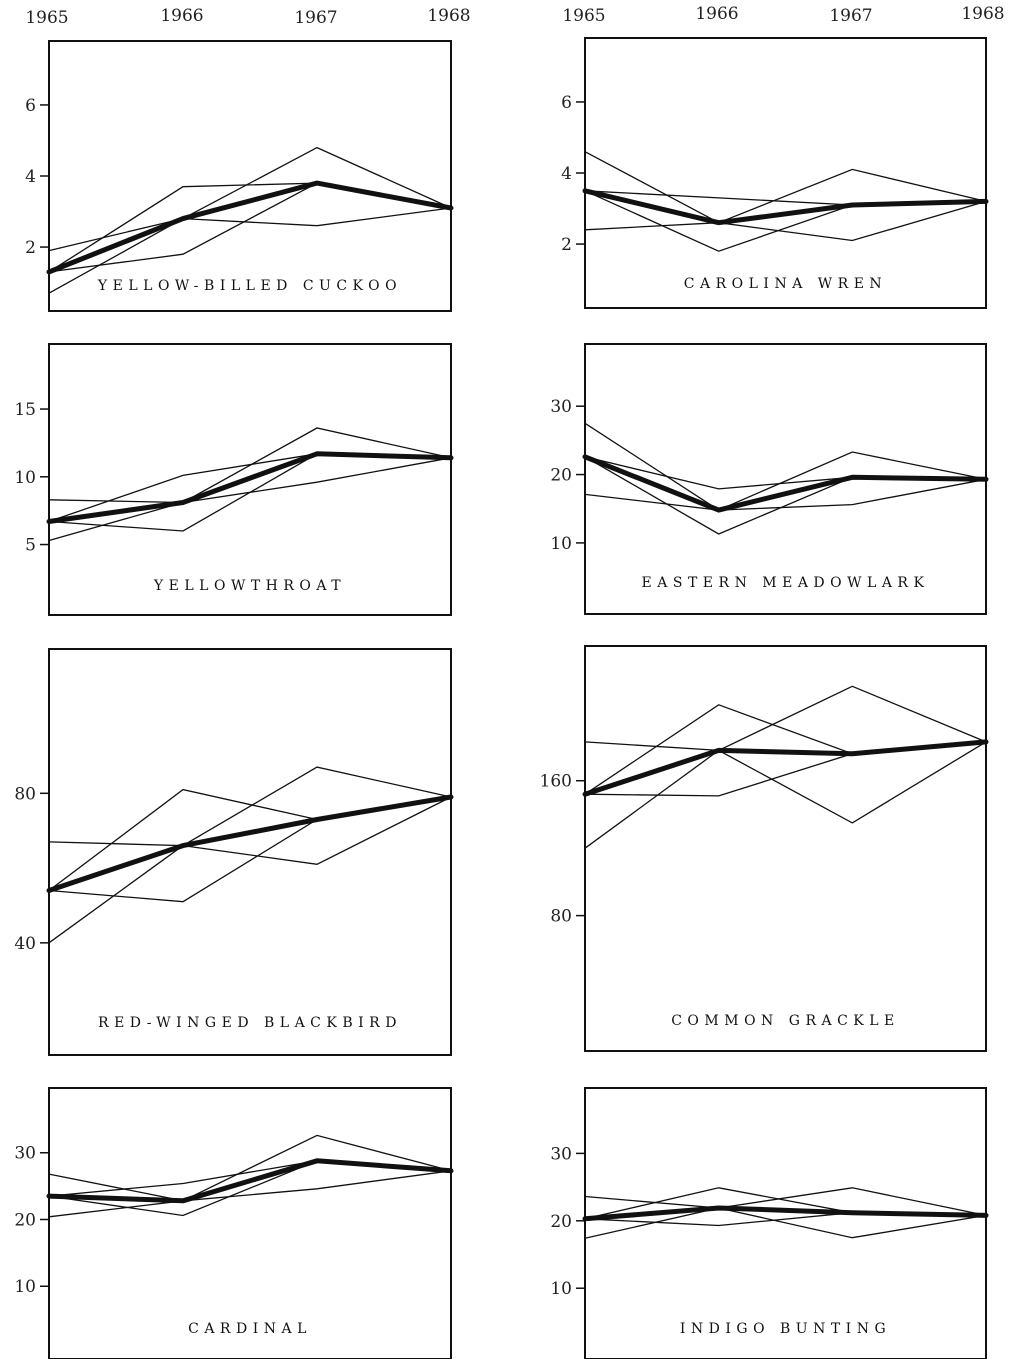 This screenshot has height=1359, width=1020. What do you see at coordinates (25, 944) in the screenshot?
I see `y-tick-label: 40` at bounding box center [25, 944].